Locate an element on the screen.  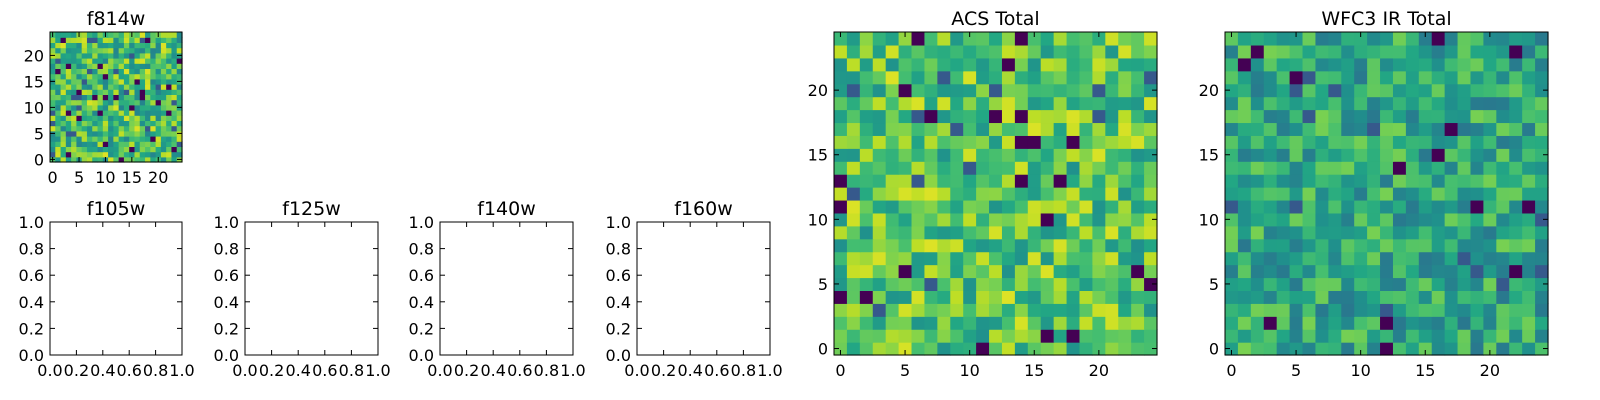
y-tick-label: 5 is located at coordinates (1214, 284).